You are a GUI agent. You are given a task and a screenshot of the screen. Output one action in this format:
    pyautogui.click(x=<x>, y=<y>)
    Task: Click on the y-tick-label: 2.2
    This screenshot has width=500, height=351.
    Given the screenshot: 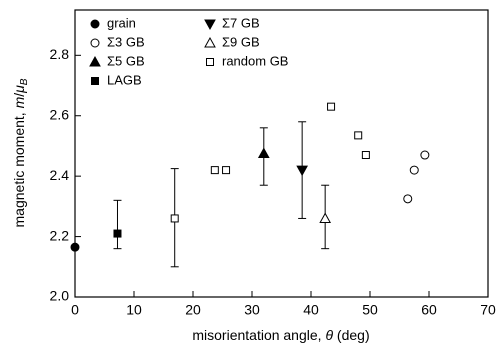 What is the action you would take?
    pyautogui.click(x=60, y=235)
    